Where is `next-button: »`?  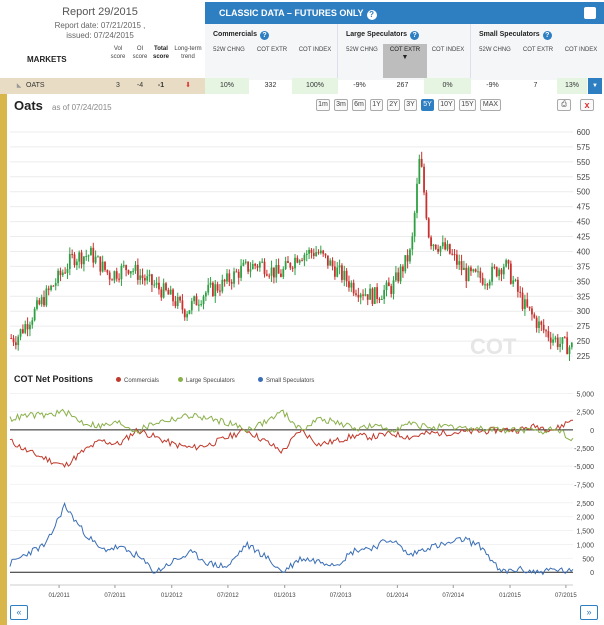 next-button: » is located at coordinates (589, 612).